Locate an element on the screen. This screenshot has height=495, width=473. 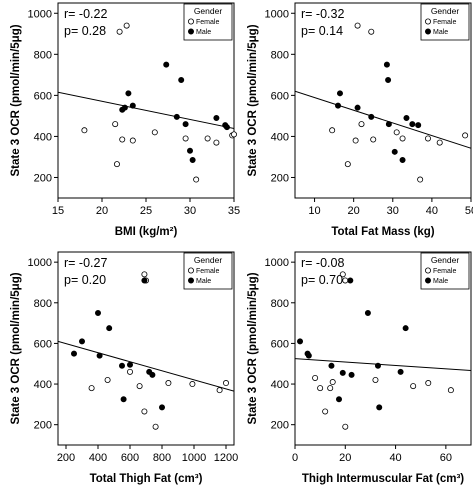
x-tick-label: 800 is located at coordinates (162, 458).